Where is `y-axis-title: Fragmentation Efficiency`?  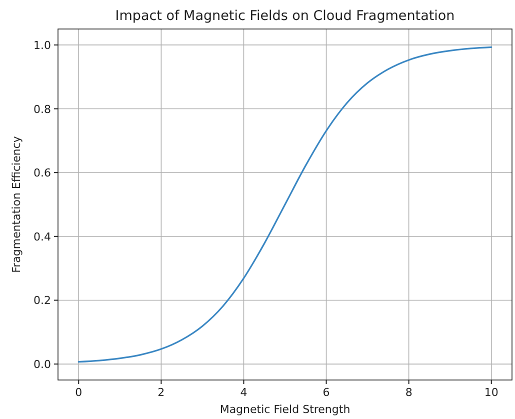
y-axis-title: Fragmentation Efficiency is located at coordinates (16, 204).